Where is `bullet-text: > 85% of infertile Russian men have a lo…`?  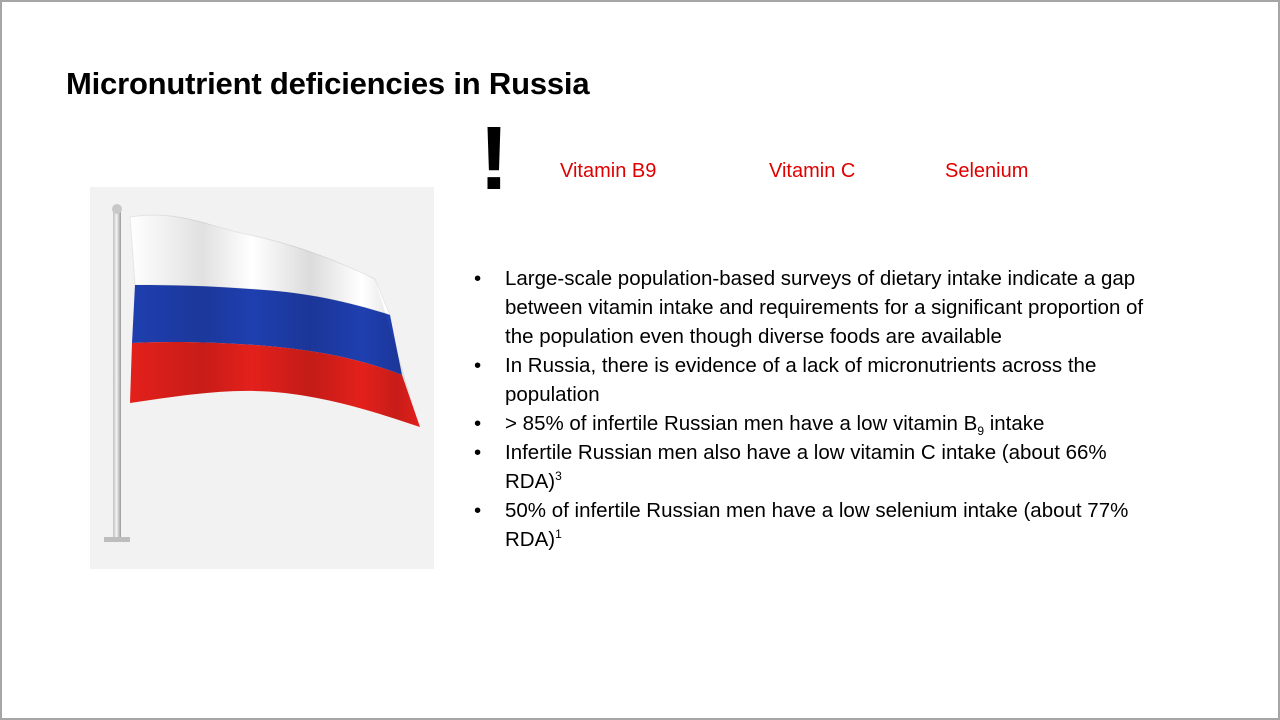
bullet-text: > 85% of infertile Russian men have a lo… is located at coordinates (741, 423).